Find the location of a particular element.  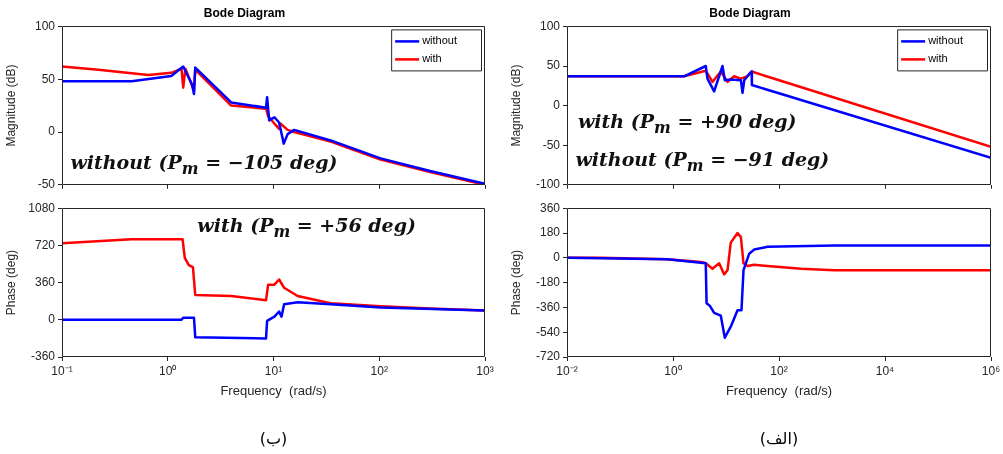

annotation: without (P$_{m}$ = −105 deg) is located at coordinates (204, 164).